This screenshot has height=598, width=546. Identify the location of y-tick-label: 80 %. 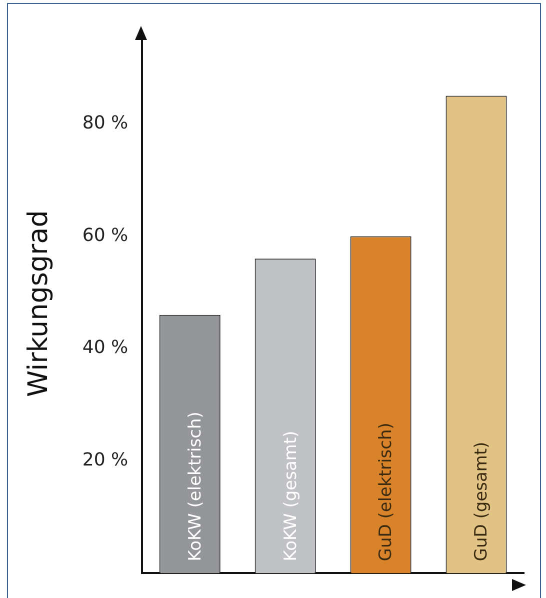
(105, 123).